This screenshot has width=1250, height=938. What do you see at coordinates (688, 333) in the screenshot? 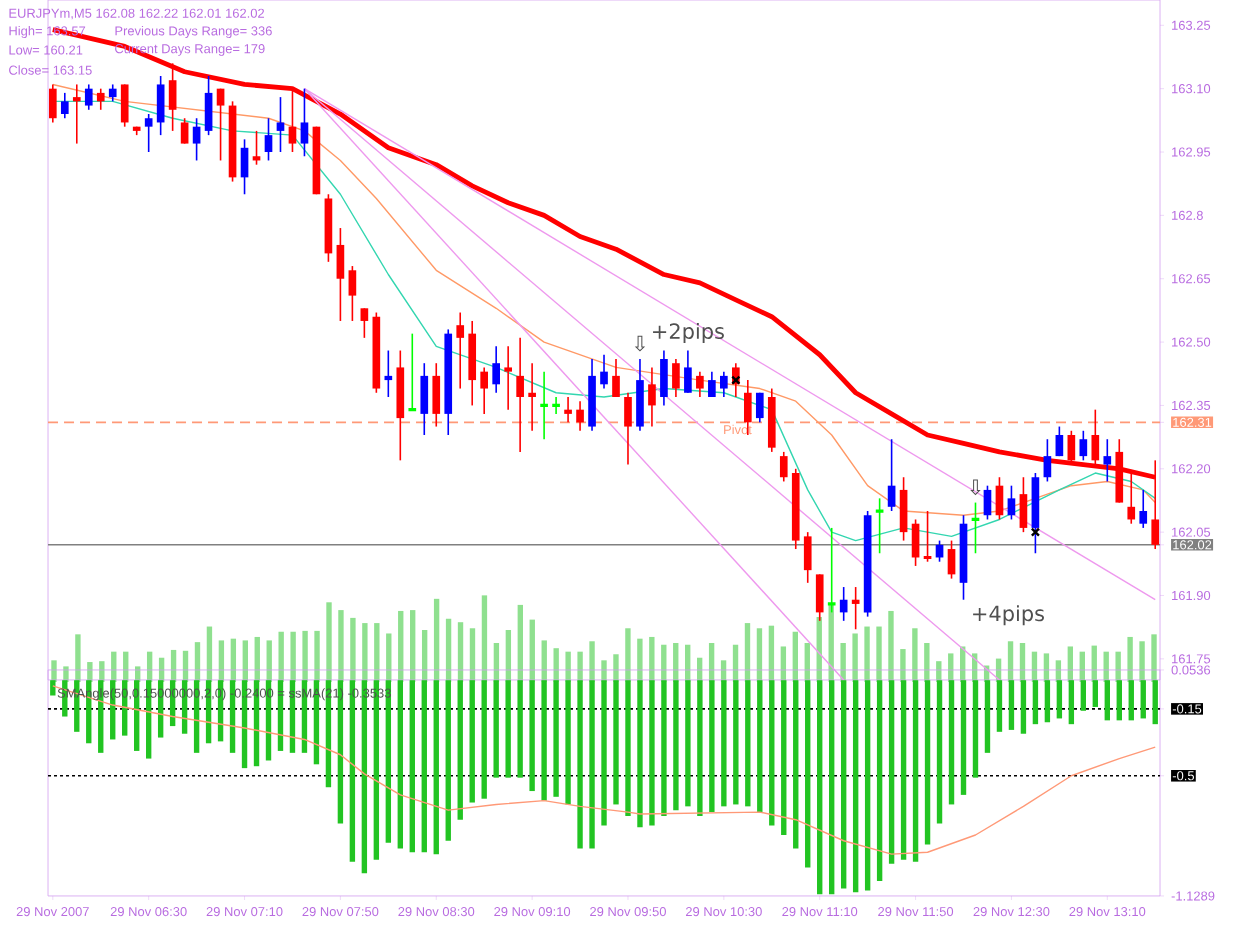
I see `annotation: +2pips` at bounding box center [688, 333].